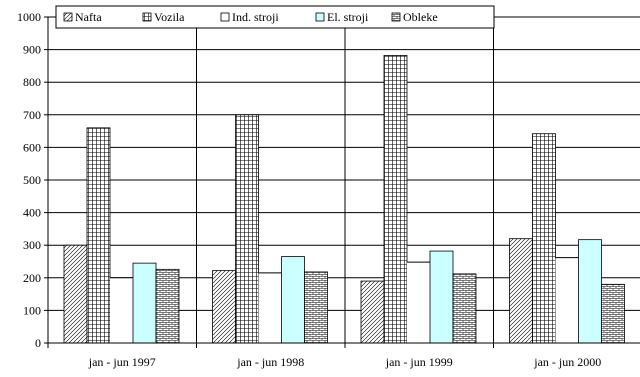 The image size is (640, 377). What do you see at coordinates (32, 310) in the screenshot?
I see `y-tick-label: 100` at bounding box center [32, 310].